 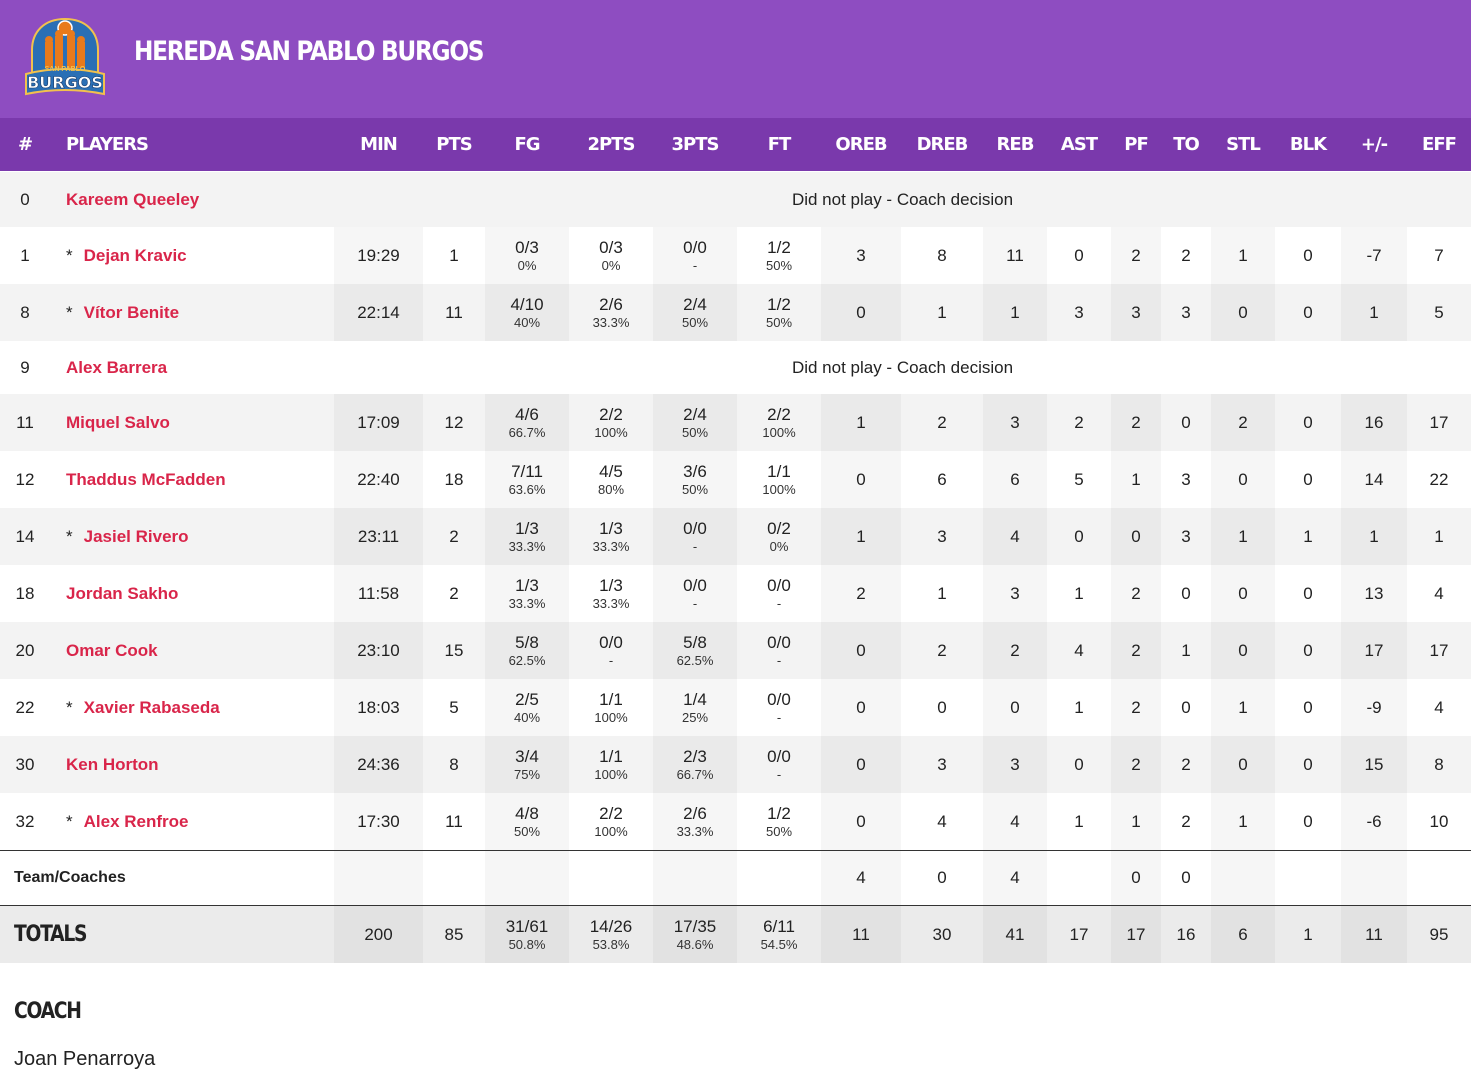 What do you see at coordinates (25, 536) in the screenshot?
I see `player-number: 14` at bounding box center [25, 536].